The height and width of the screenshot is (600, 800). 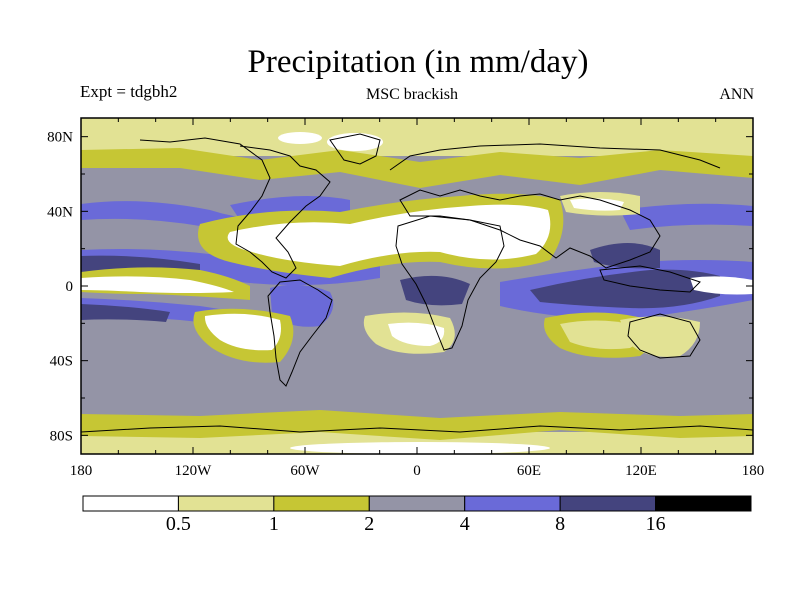 What do you see at coordinates (530, 229) in the screenshot?
I see `eurasia-coast` at bounding box center [530, 229].